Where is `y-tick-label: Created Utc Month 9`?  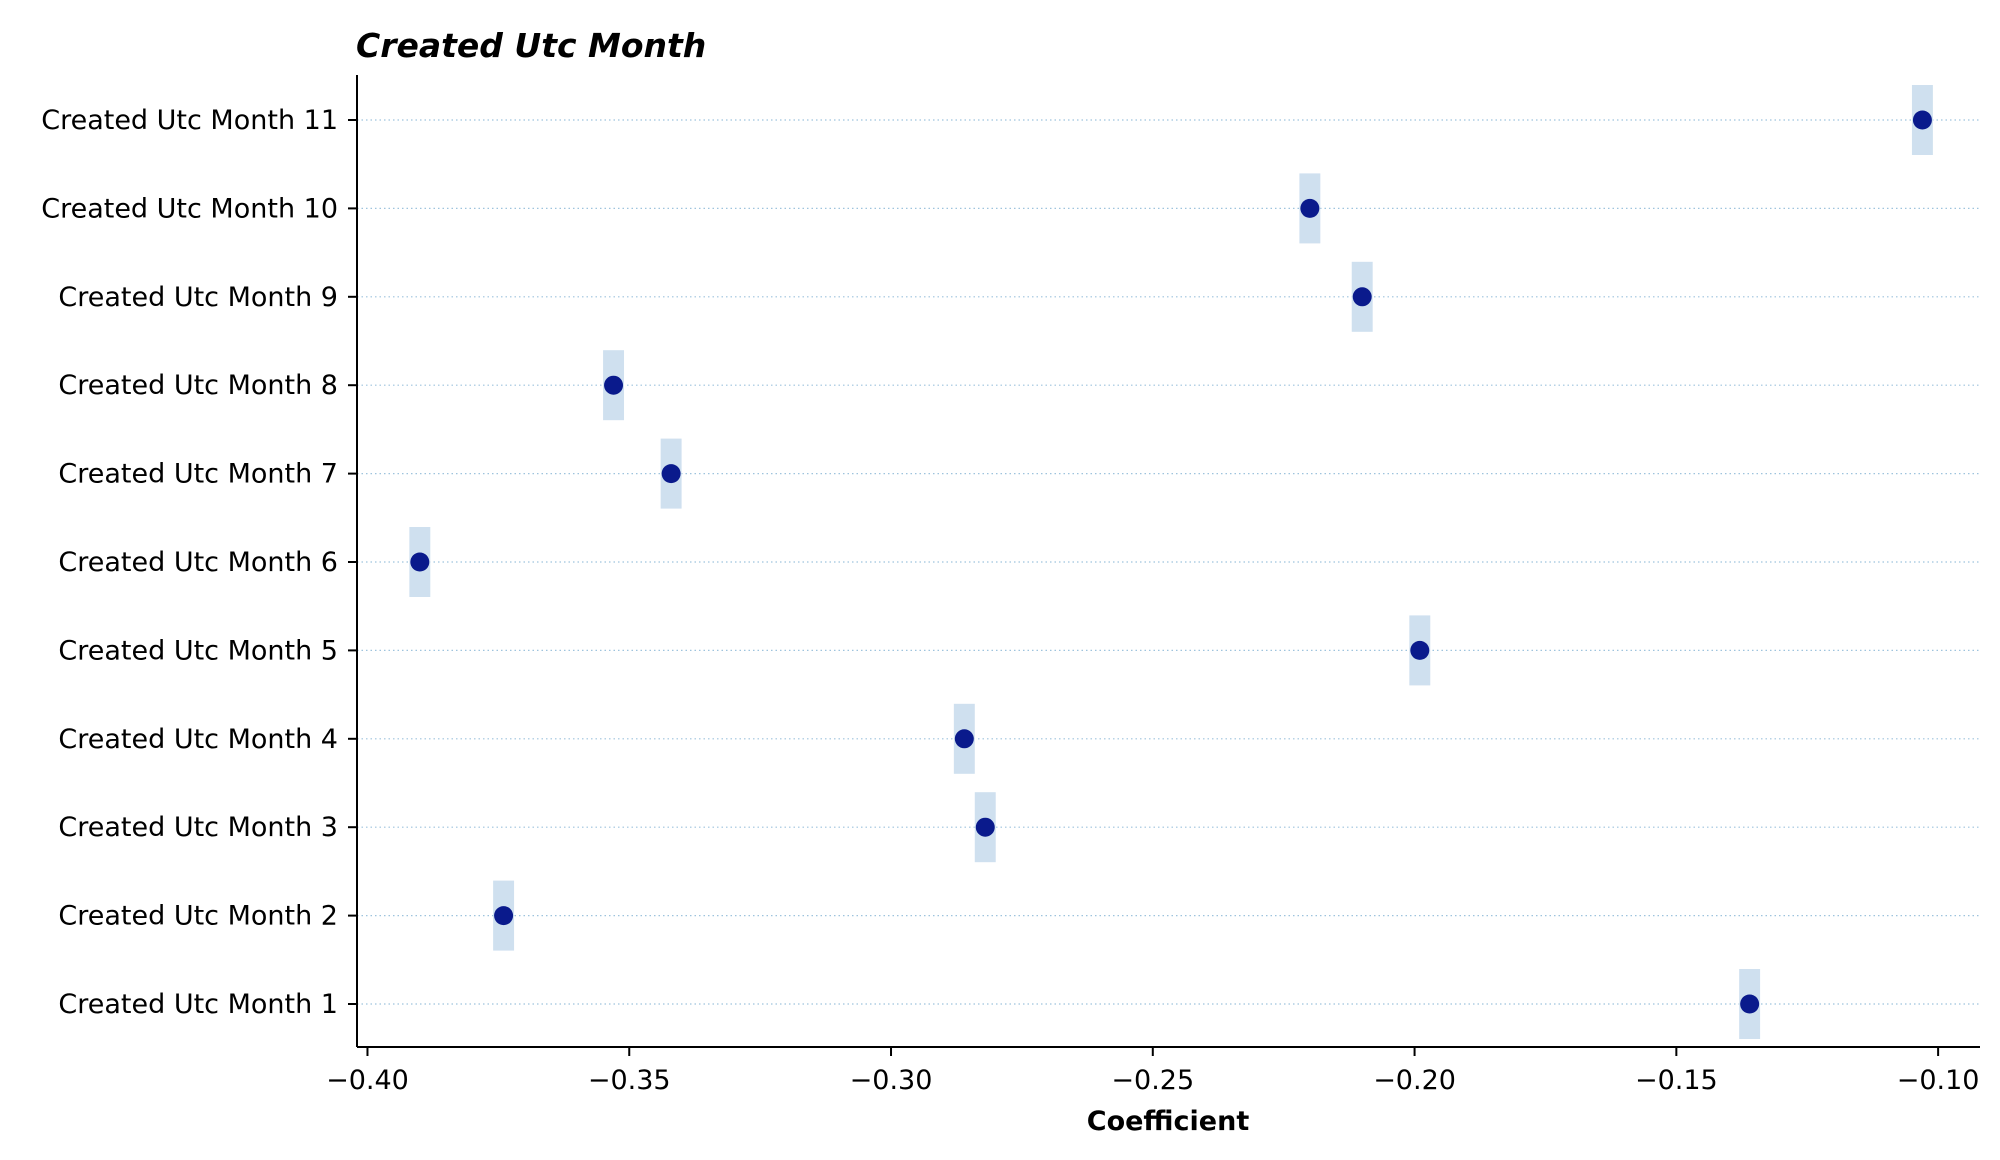 y-tick-label: Created Utc Month 9 is located at coordinates (198, 297).